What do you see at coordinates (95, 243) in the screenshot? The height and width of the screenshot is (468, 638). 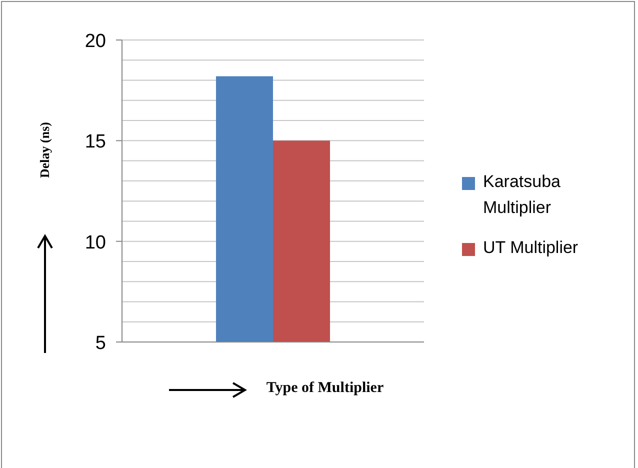 I see `y-tick-label: 10` at bounding box center [95, 243].